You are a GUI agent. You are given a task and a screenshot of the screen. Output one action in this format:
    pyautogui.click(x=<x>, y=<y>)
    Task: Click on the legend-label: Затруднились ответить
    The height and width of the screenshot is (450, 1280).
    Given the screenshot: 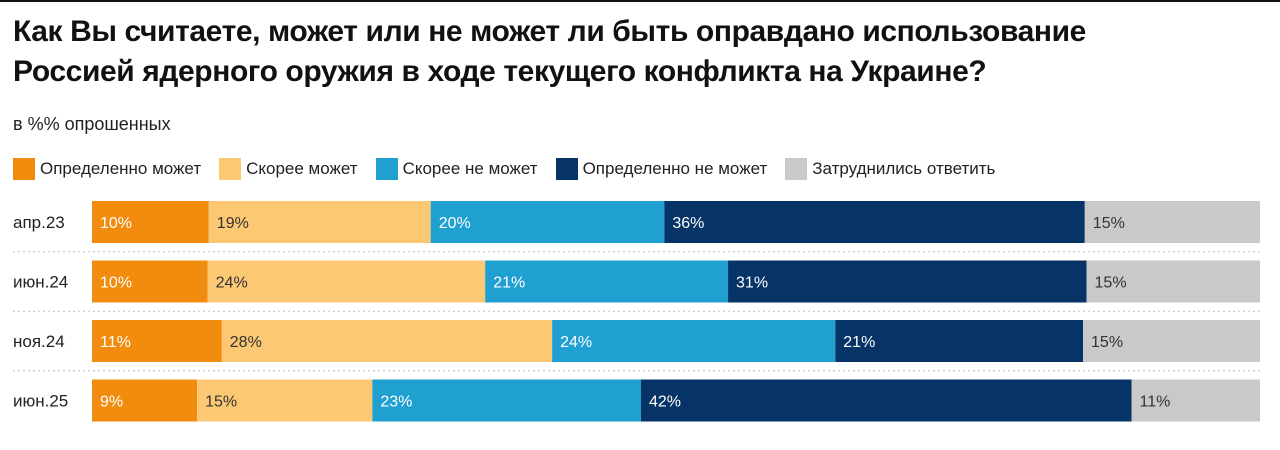 What is the action you would take?
    pyautogui.click(x=904, y=168)
    